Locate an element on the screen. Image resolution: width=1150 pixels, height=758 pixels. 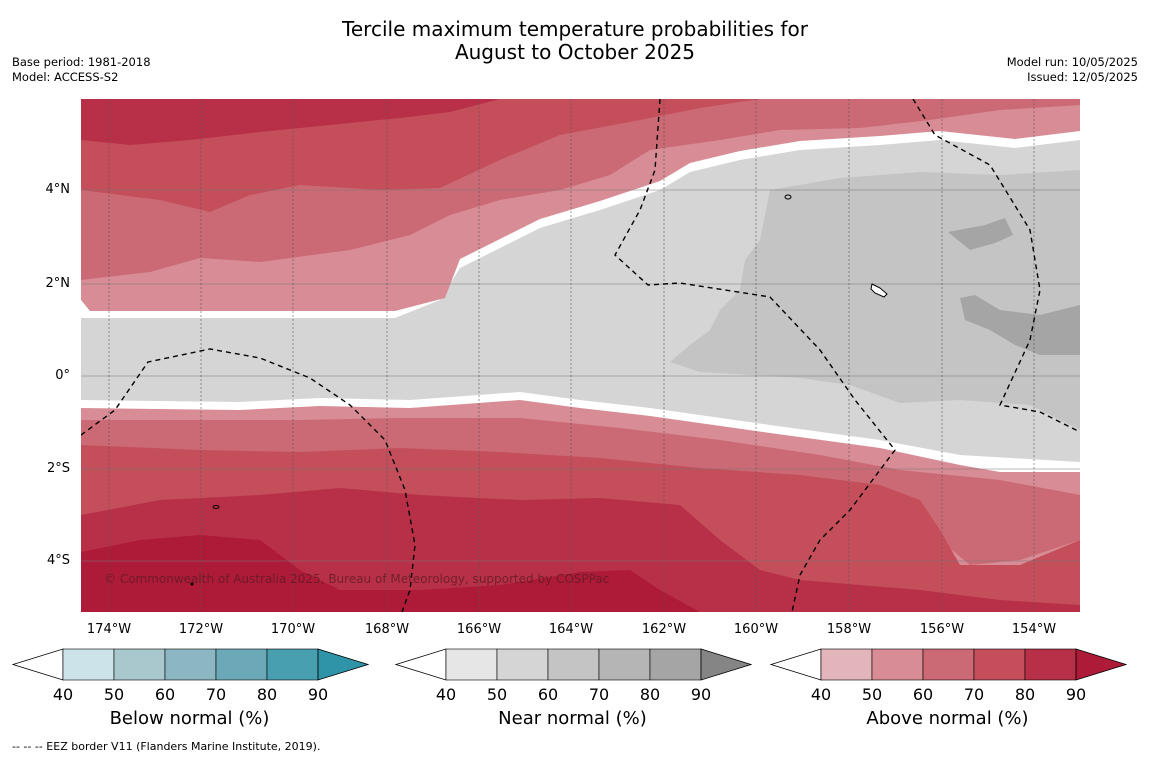
longitude-label: 174°W is located at coordinates (109, 629).